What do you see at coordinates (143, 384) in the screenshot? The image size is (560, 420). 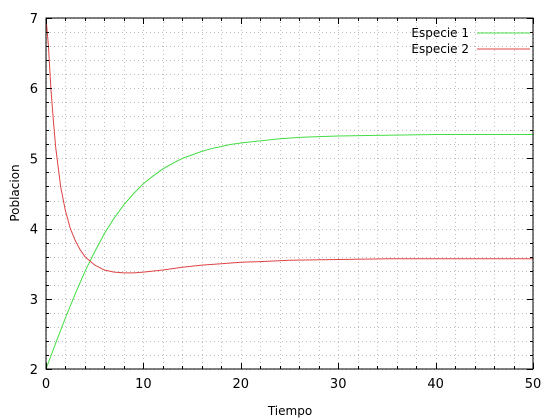 I see `x-tick-label: 10` at bounding box center [143, 384].